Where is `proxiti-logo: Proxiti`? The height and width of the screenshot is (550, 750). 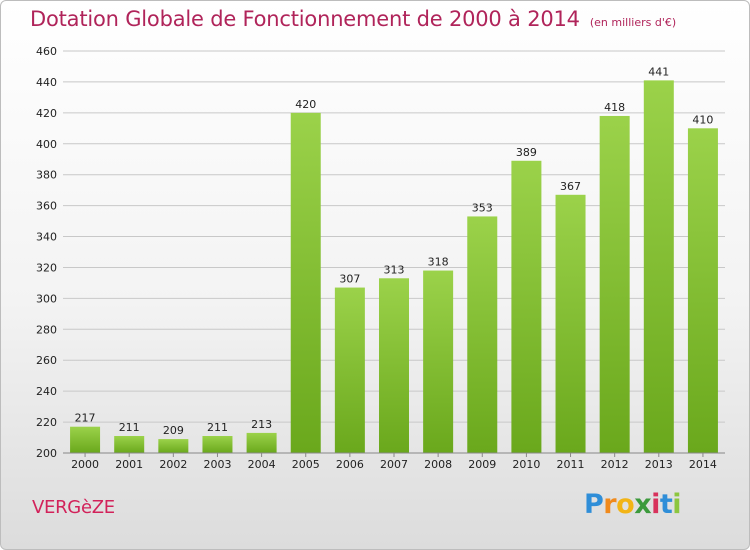
proxiti-logo: Proxiti is located at coordinates (633, 504).